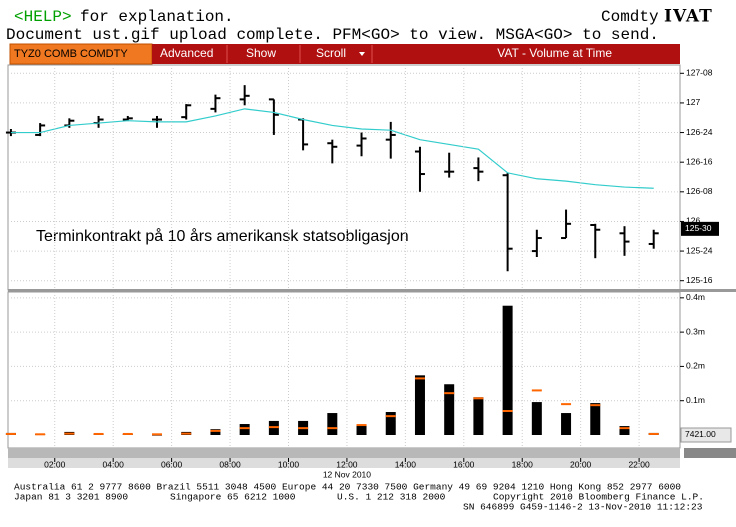 The height and width of the screenshot is (527, 736). Describe the element at coordinates (581, 464) in the screenshot. I see `x-tick-label: 20:00` at that location.